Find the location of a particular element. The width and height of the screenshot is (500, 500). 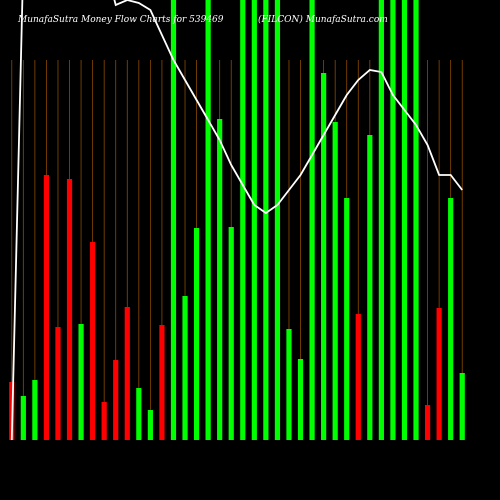

chart-title: MunafaSutra Money Flow Charts for 539469 is located at coordinates (120, 20).